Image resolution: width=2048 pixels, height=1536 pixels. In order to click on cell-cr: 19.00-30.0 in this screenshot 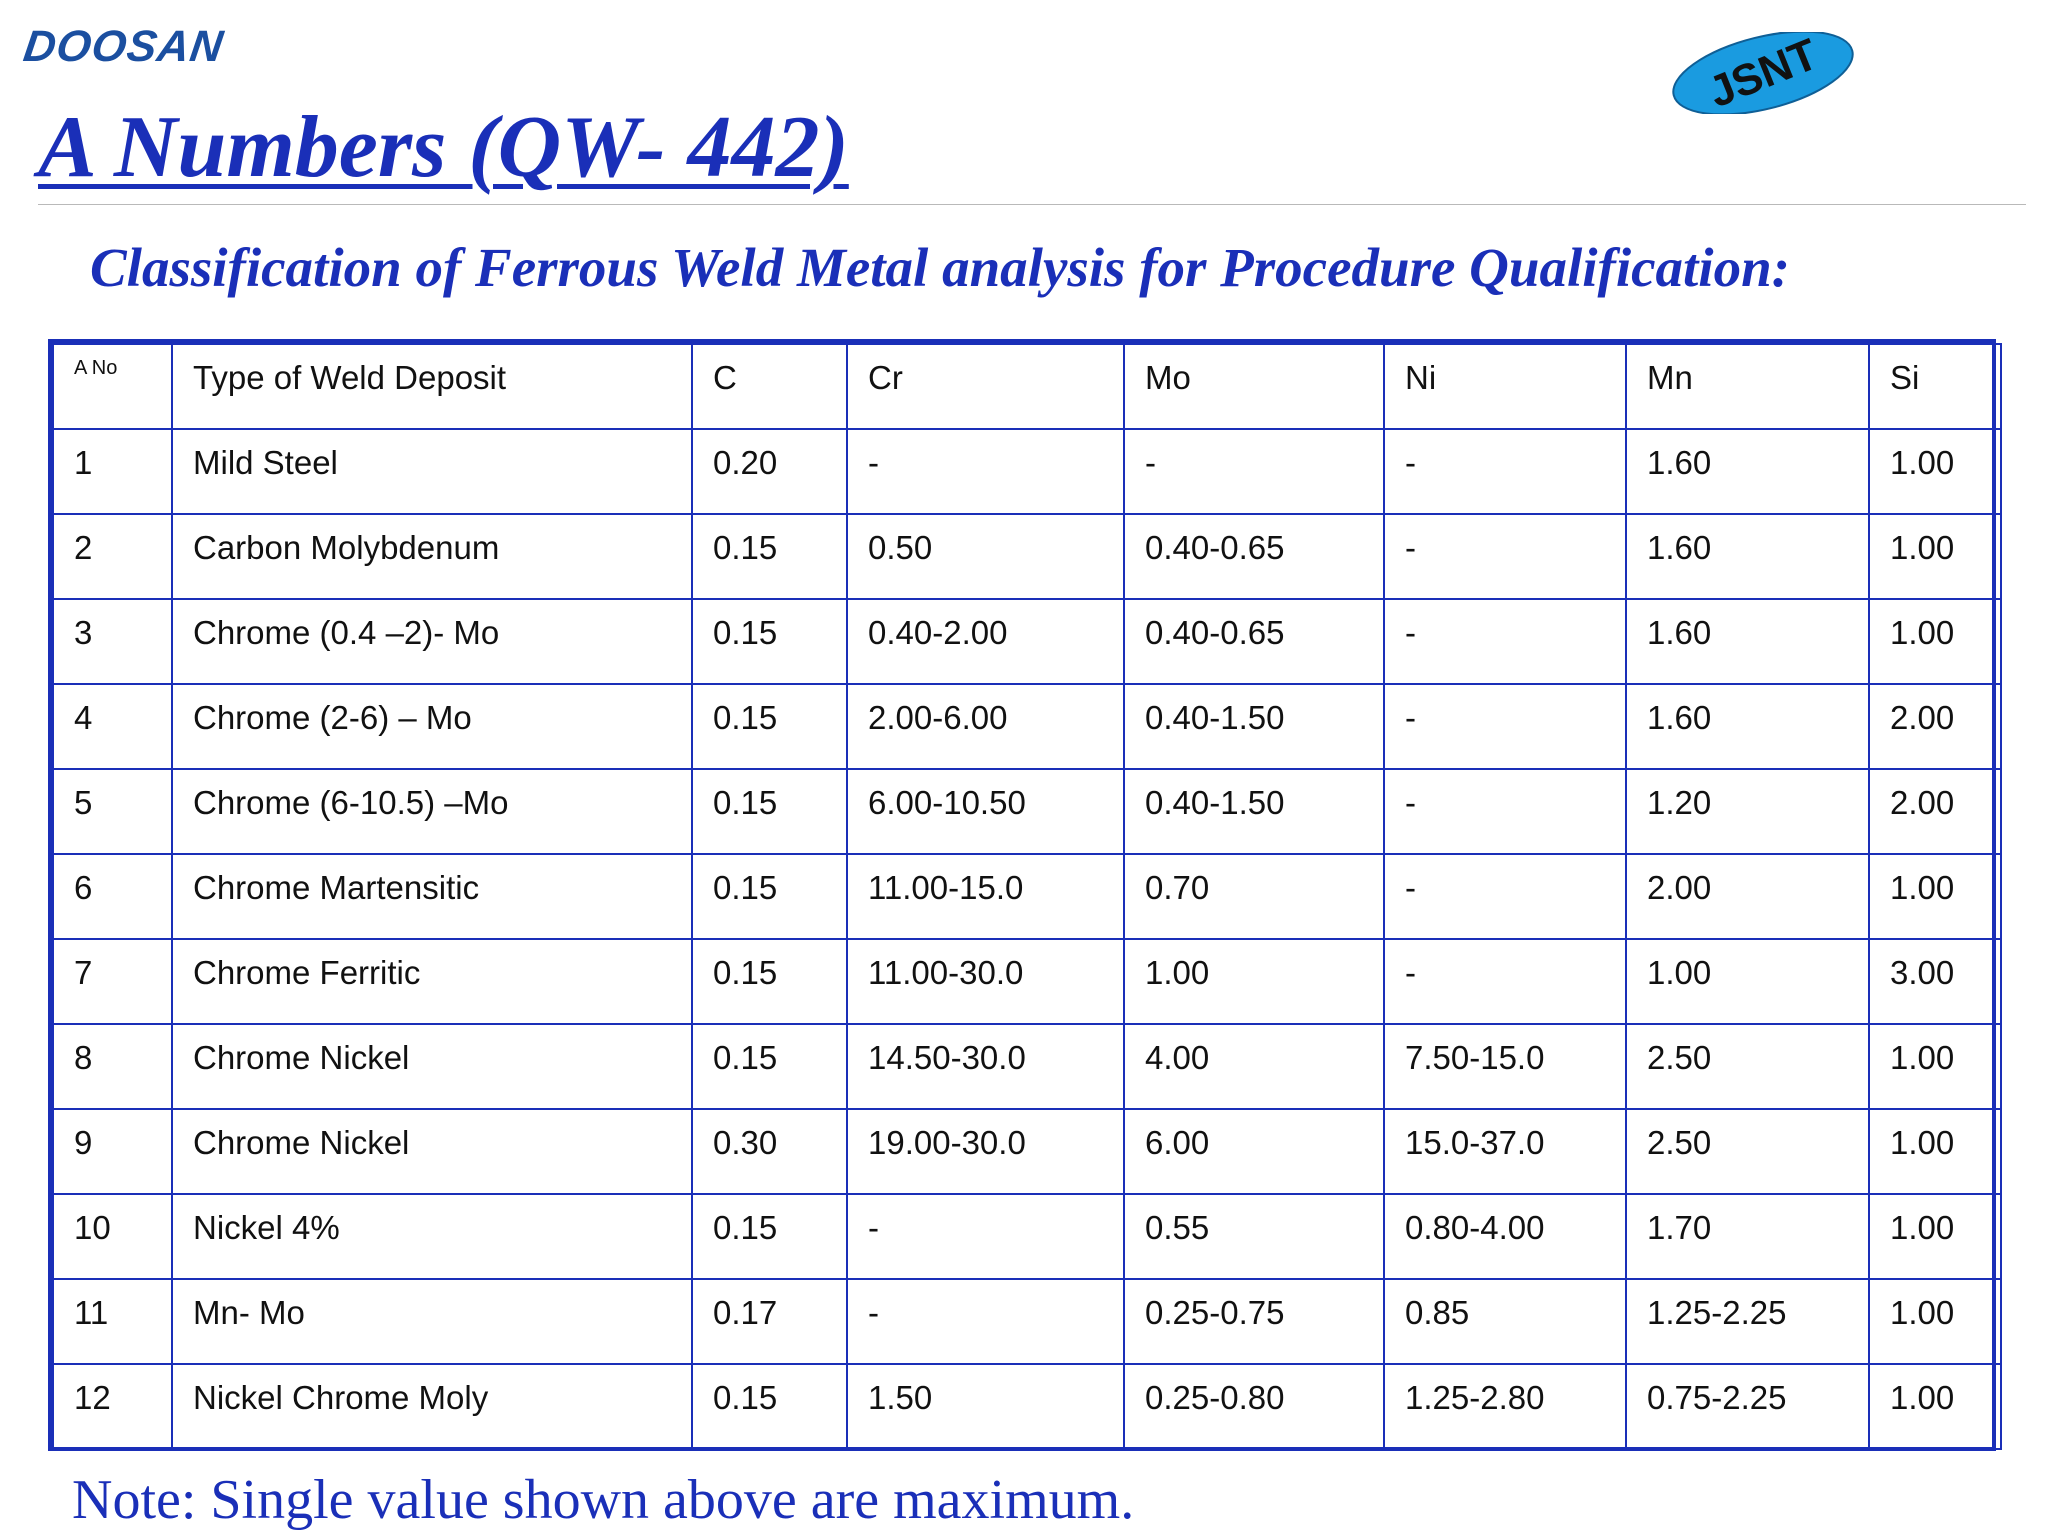, I will do `click(985, 1151)`.